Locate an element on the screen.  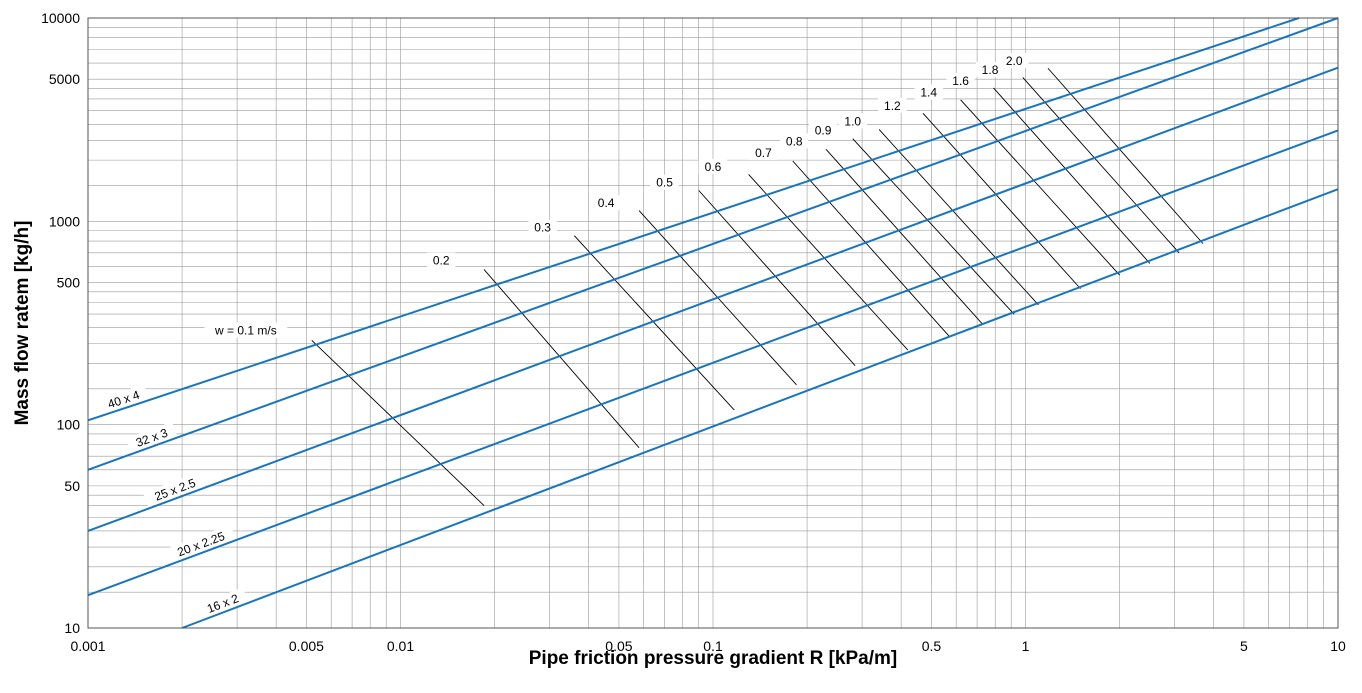
label-text: 0.2 is located at coordinates (441, 261).